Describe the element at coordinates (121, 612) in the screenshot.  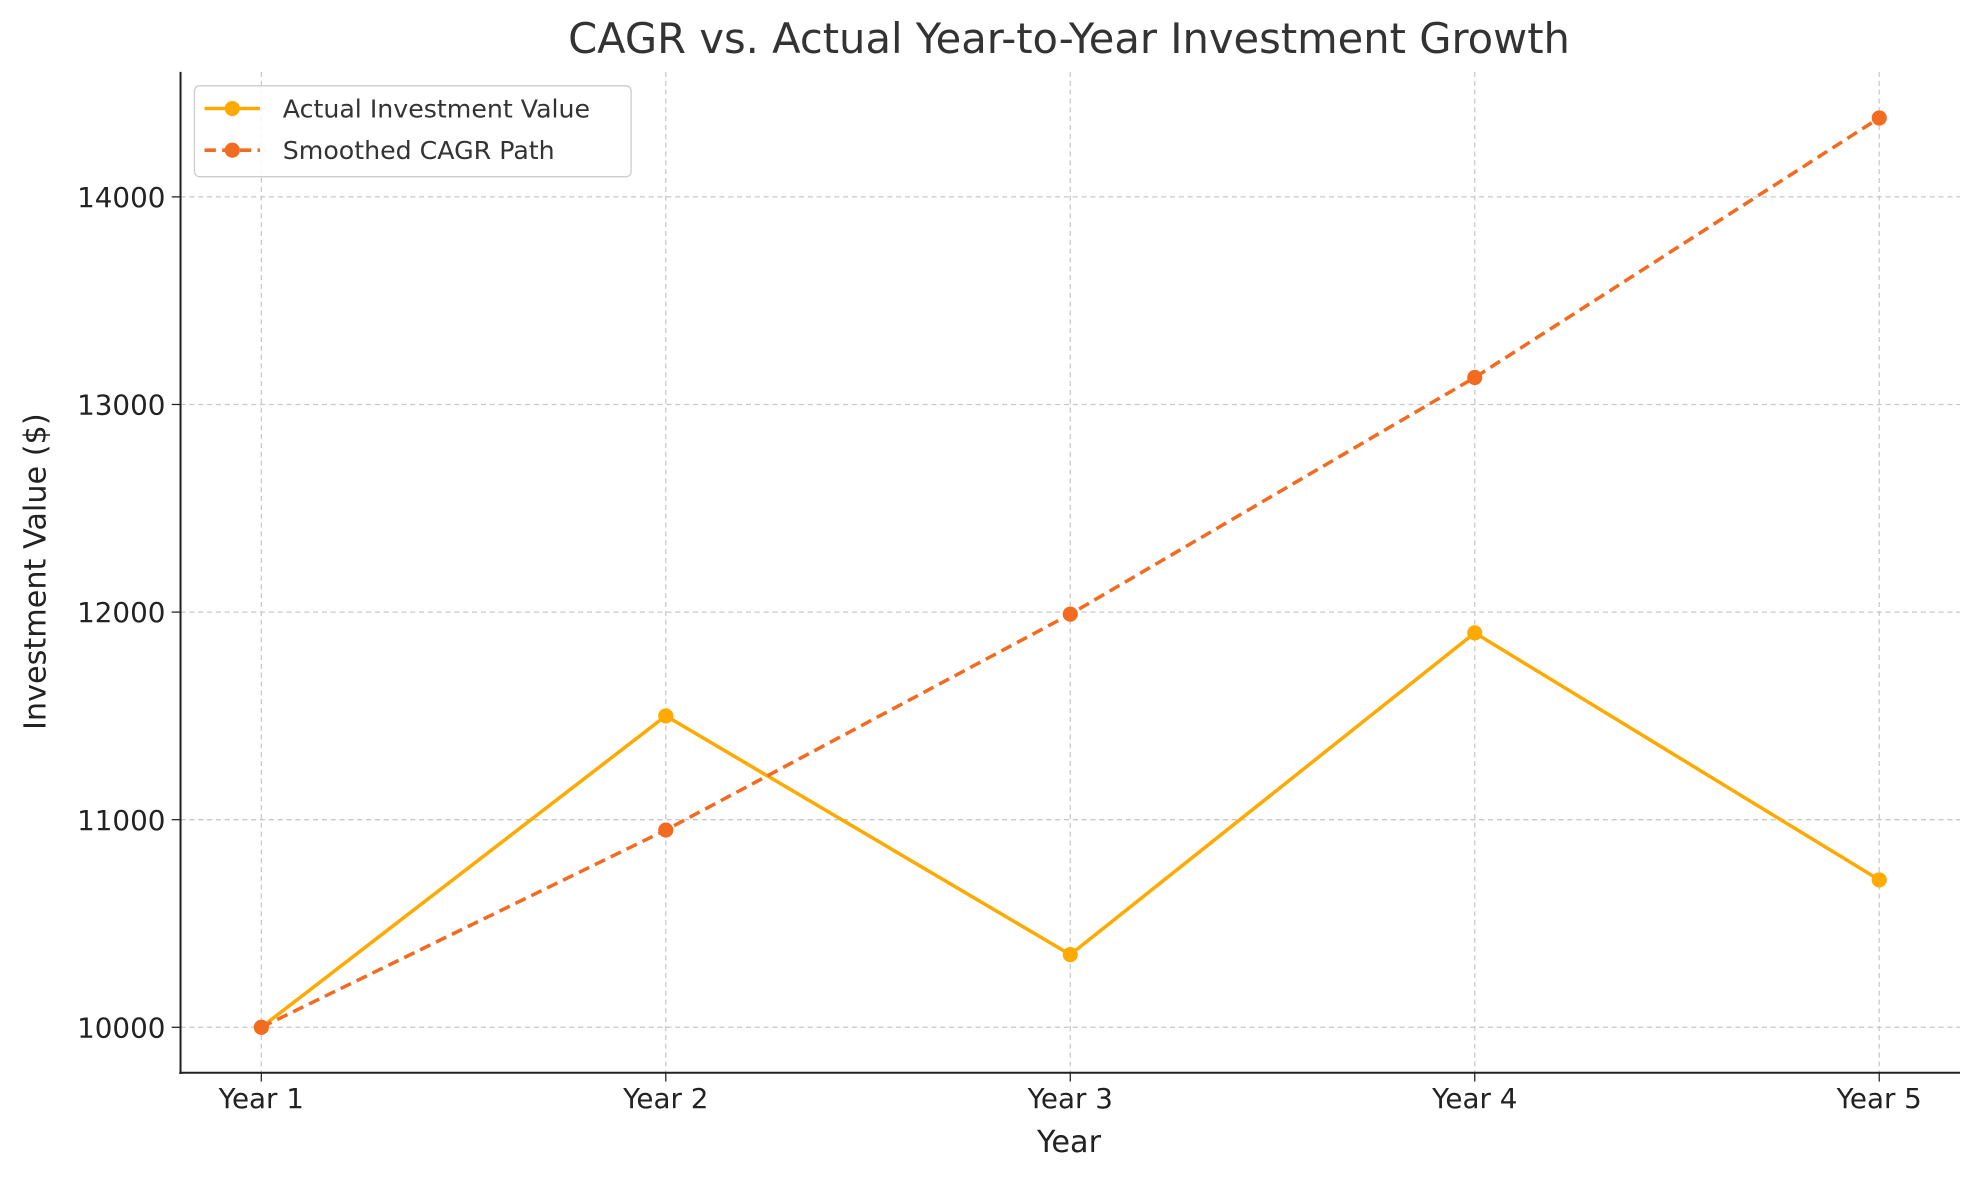
I see `y-tick-label: 12000` at that location.